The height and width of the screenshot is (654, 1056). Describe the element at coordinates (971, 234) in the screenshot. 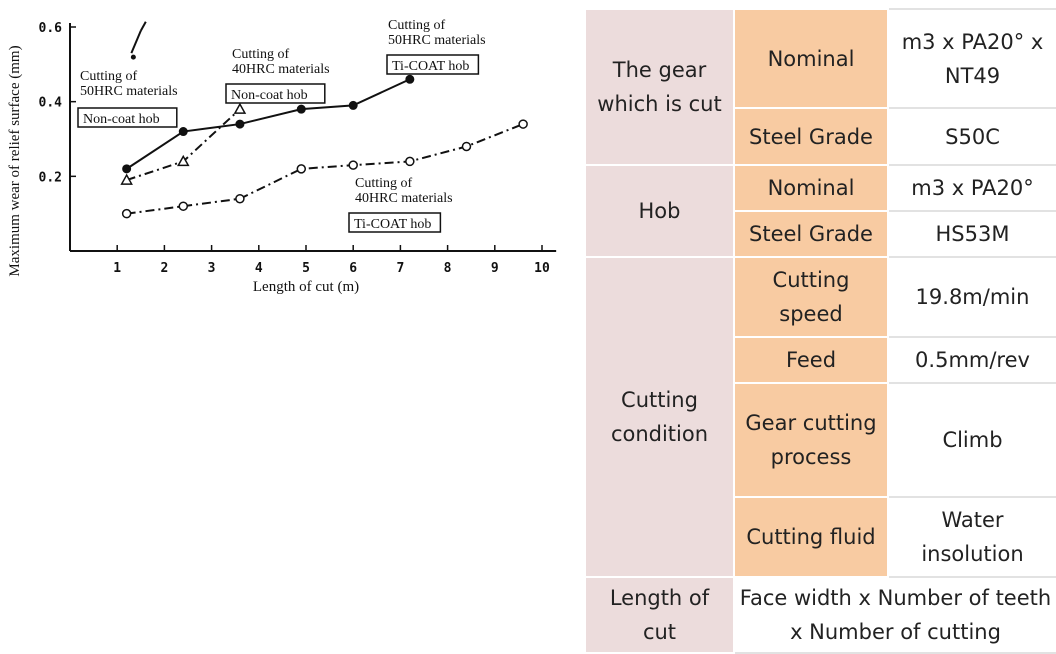

I see `hob-steel-value: HS53M` at that location.